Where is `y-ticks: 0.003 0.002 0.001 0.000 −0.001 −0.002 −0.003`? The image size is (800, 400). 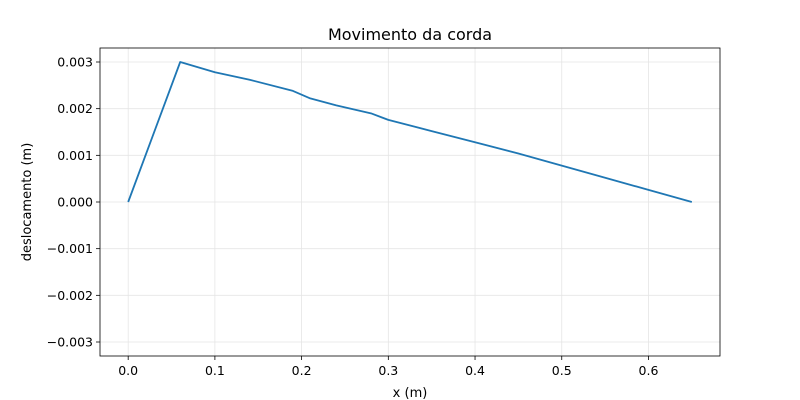 y-ticks: 0.003 0.002 0.001 0.000 −0.001 −0.002 −0.003 is located at coordinates (73, 202).